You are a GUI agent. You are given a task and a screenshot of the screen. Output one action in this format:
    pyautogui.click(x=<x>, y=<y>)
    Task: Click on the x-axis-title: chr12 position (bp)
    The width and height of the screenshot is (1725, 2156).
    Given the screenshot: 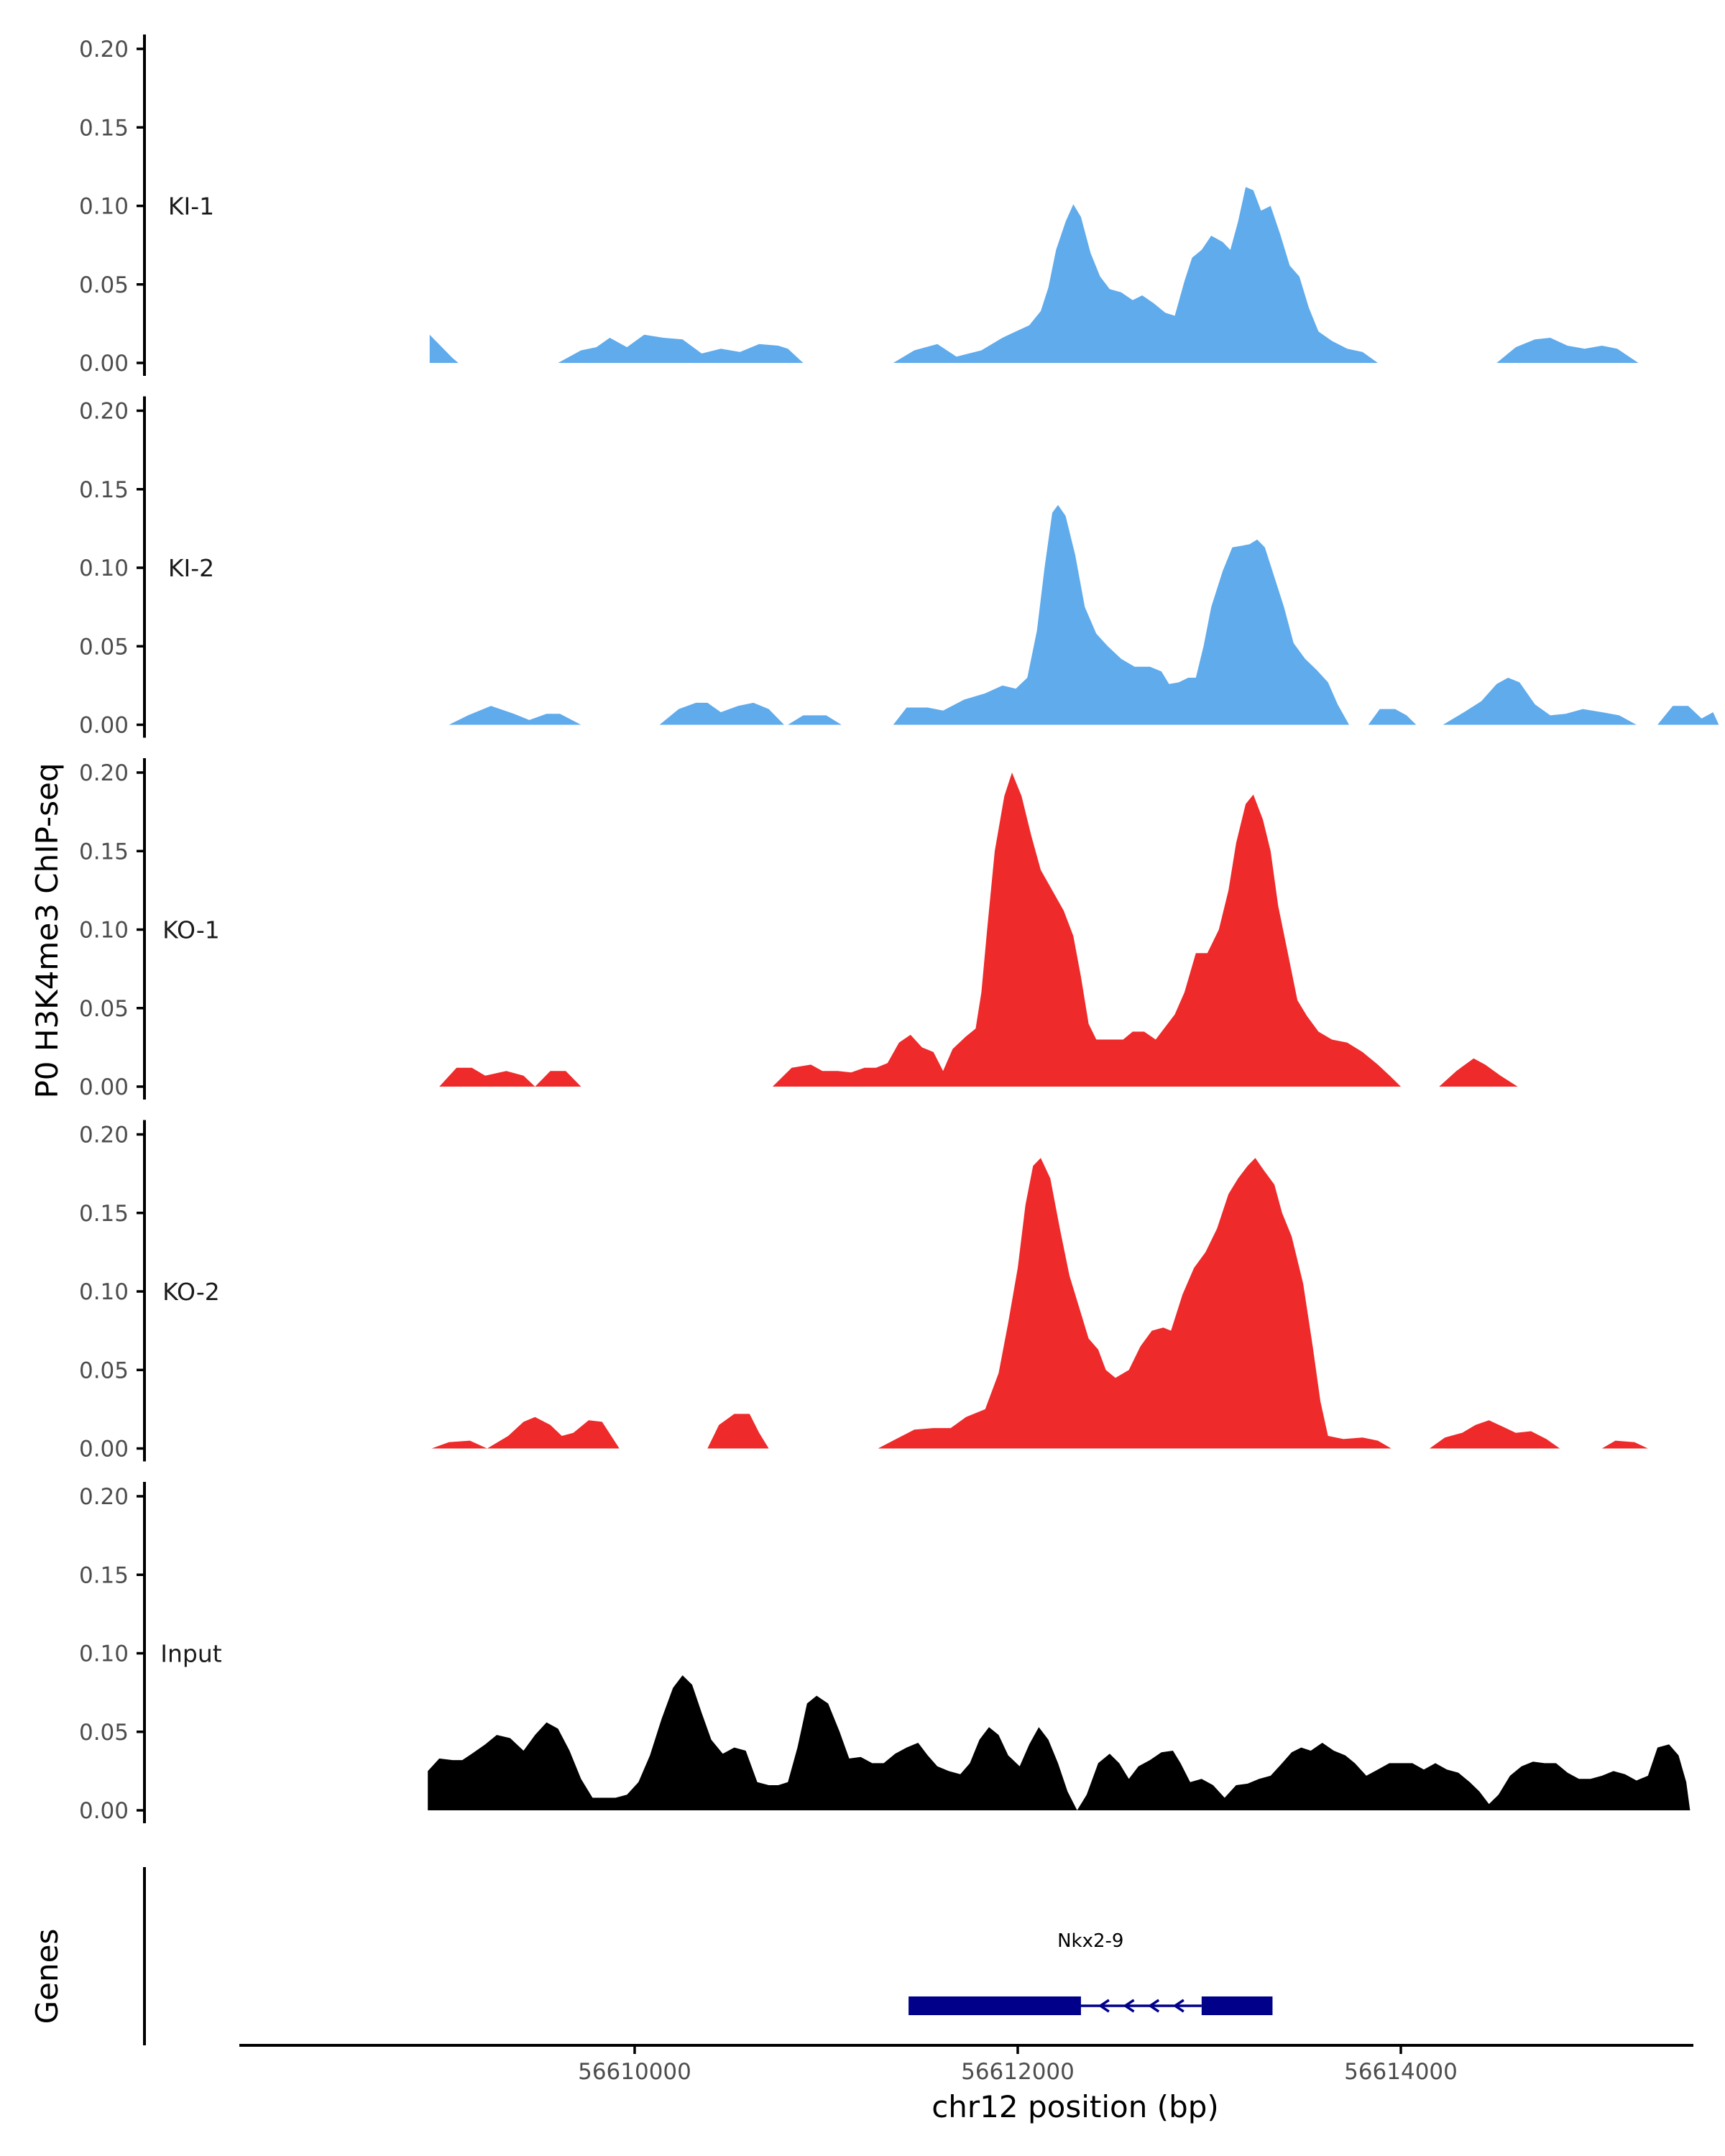 What is the action you would take?
    pyautogui.click(x=1075, y=2106)
    